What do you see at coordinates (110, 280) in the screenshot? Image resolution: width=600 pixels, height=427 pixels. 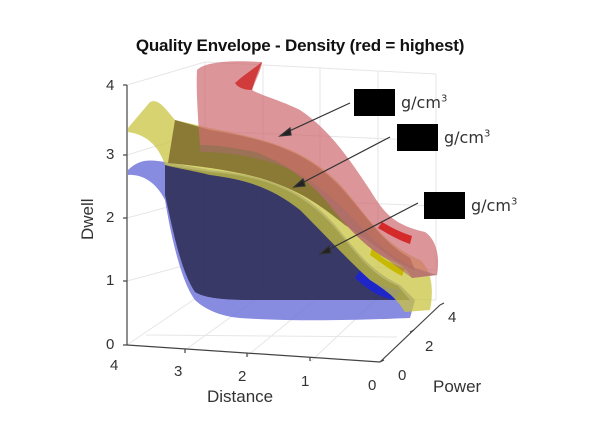 I see `z-tick-1: 1` at bounding box center [110, 280].